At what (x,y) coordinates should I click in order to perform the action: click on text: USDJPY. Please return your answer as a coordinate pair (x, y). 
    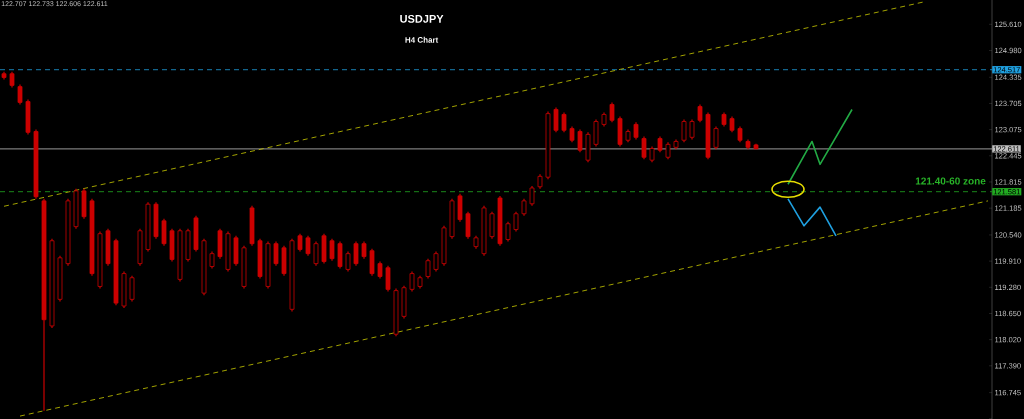
    Looking at the image, I should click on (422, 18).